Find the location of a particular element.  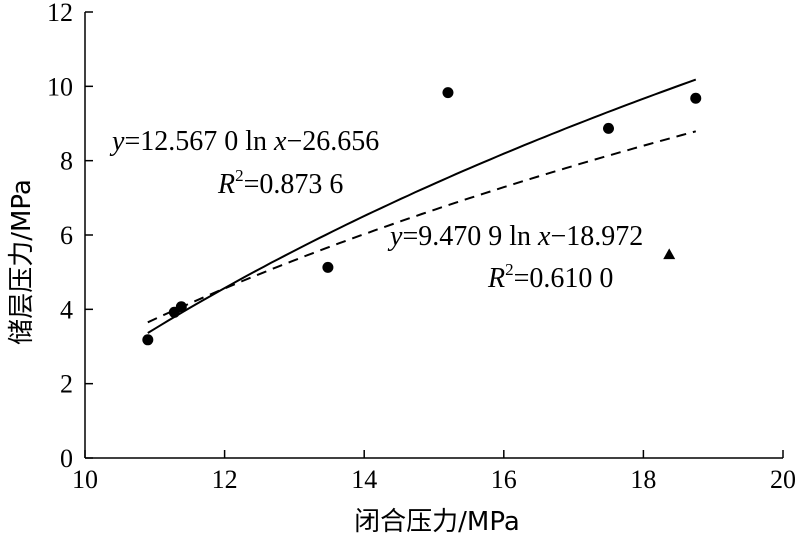

fit-2-eq-mid: =9.470 9 ln is located at coordinates (470, 236).